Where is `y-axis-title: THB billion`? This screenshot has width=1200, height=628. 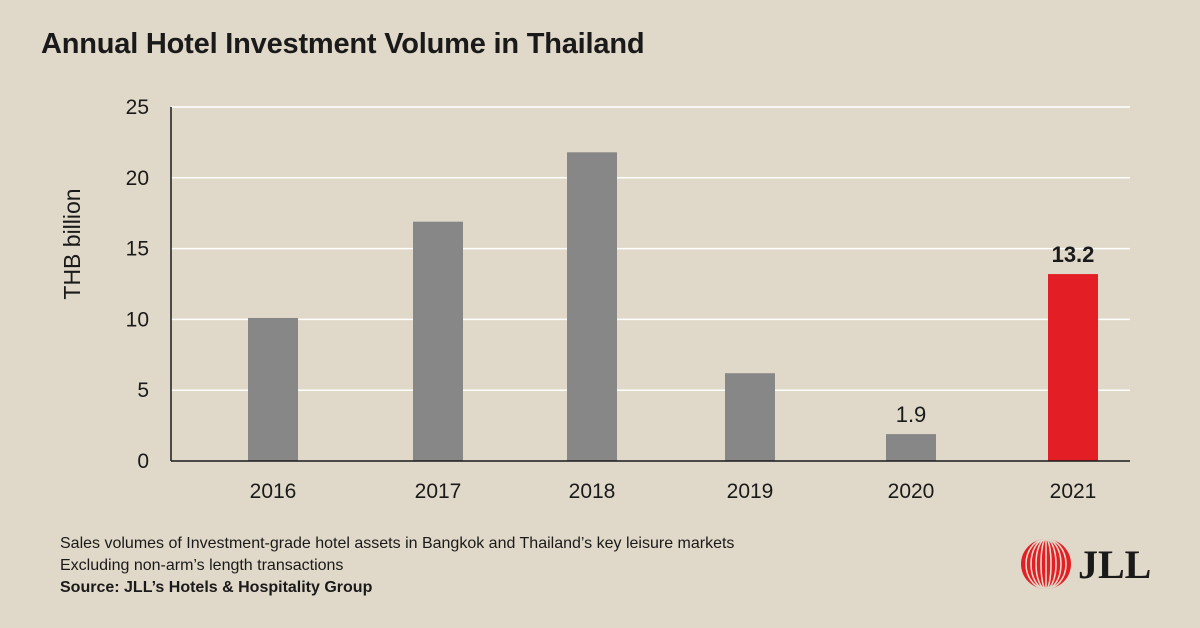 y-axis-title: THB billion is located at coordinates (72, 243).